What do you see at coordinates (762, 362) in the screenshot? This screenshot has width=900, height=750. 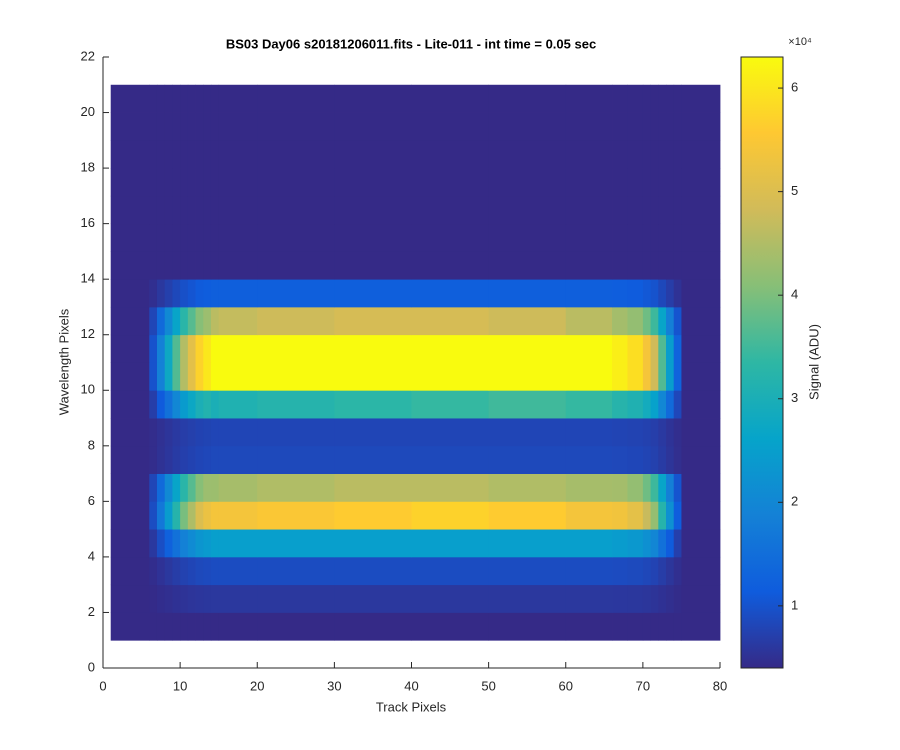 I see `colorbar` at bounding box center [762, 362].